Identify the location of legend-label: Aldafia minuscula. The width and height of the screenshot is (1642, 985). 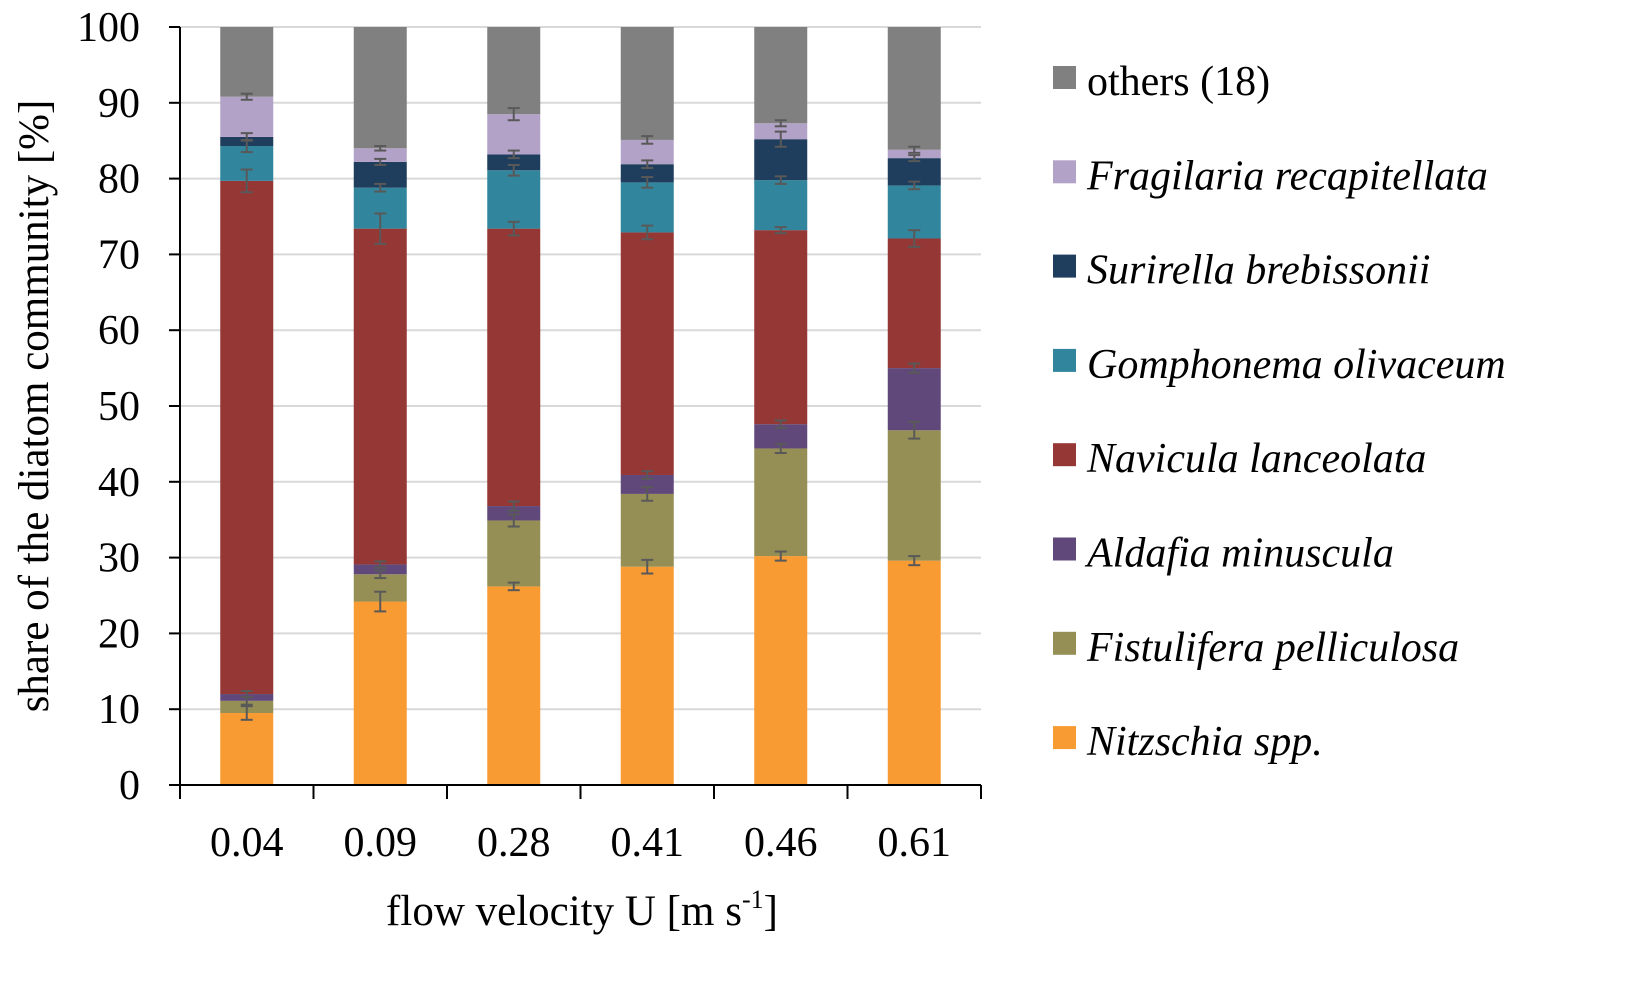
(1239, 554).